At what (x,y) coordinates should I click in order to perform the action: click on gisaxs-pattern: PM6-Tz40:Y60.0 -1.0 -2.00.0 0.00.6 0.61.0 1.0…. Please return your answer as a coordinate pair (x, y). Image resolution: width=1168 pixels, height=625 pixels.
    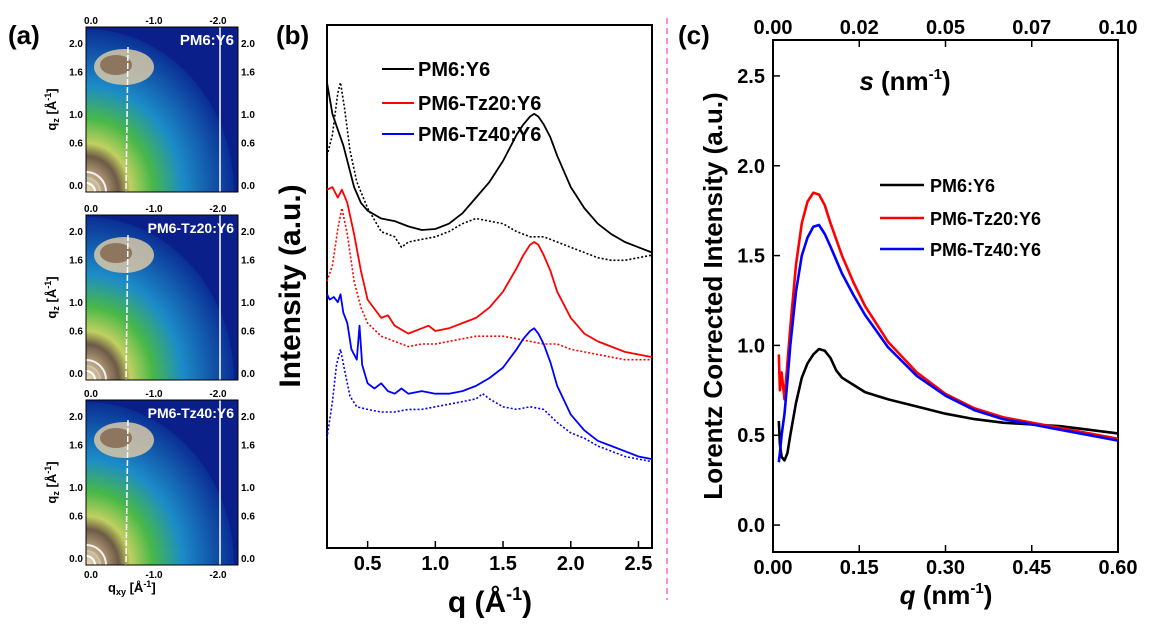
    Looking at the image, I should click on (149, 485).